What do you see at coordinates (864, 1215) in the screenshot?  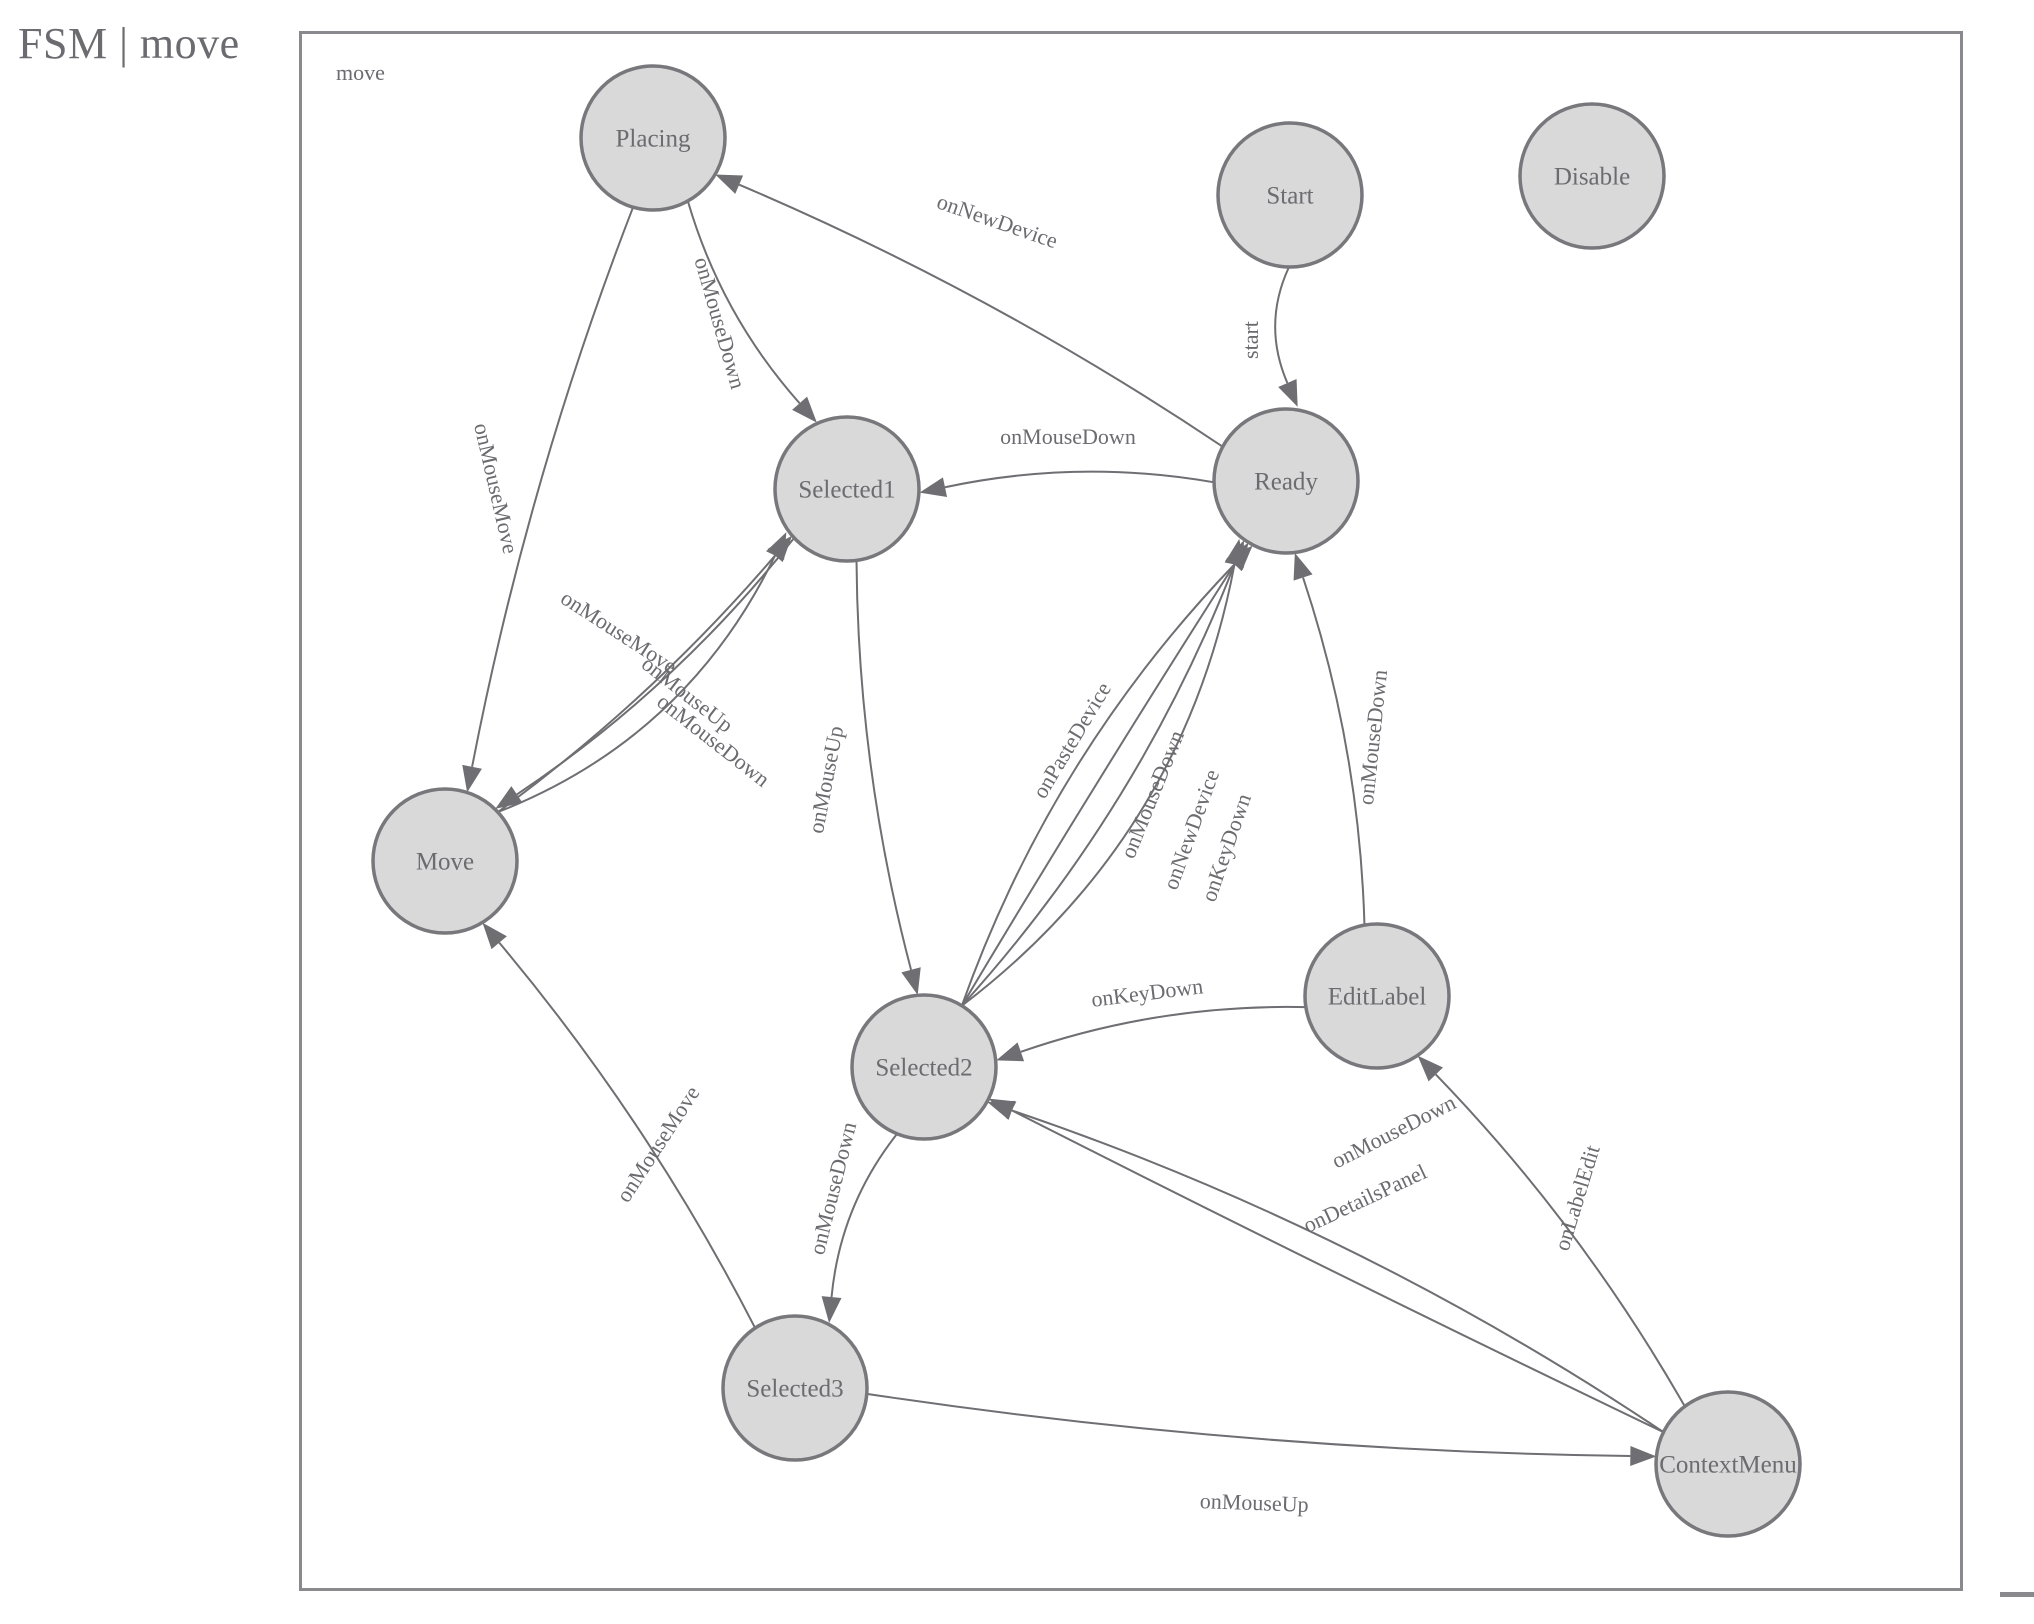 I see `edge-selected2-to-selected3` at bounding box center [864, 1215].